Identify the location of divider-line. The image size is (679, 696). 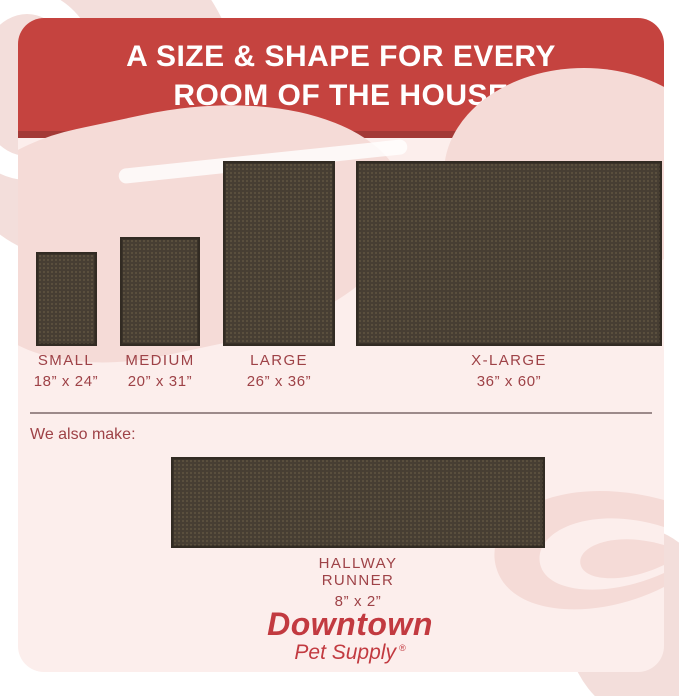
(341, 413).